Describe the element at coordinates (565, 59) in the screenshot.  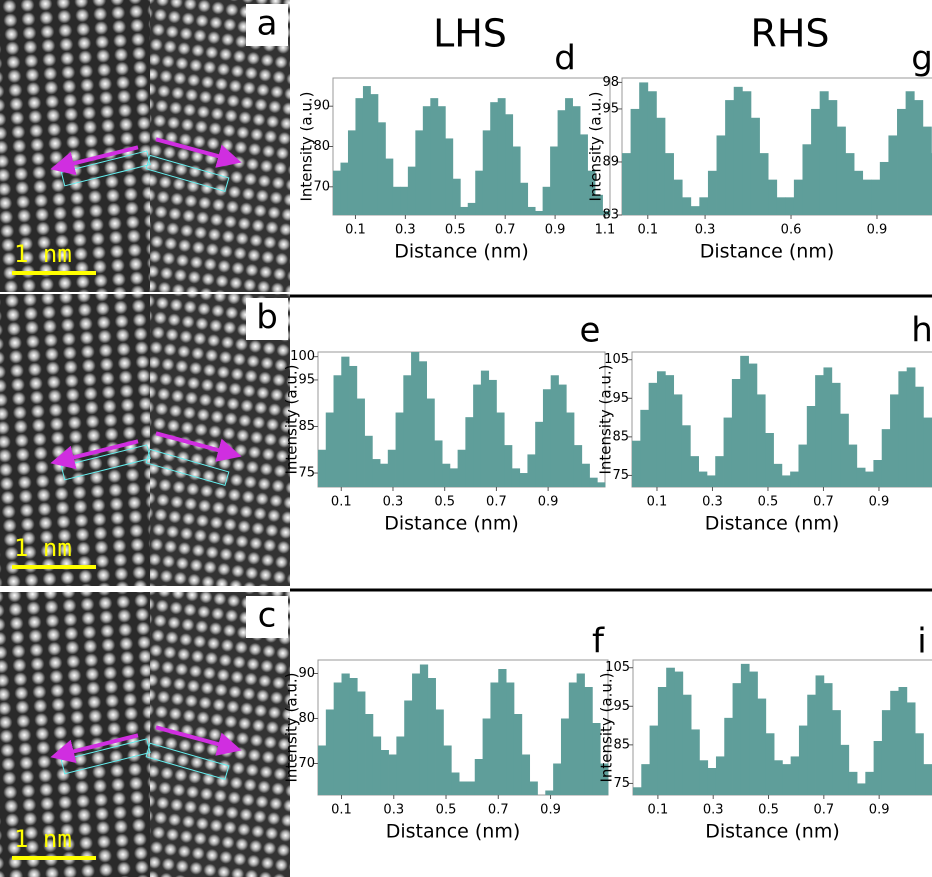
I see `panel-label: d` at that location.